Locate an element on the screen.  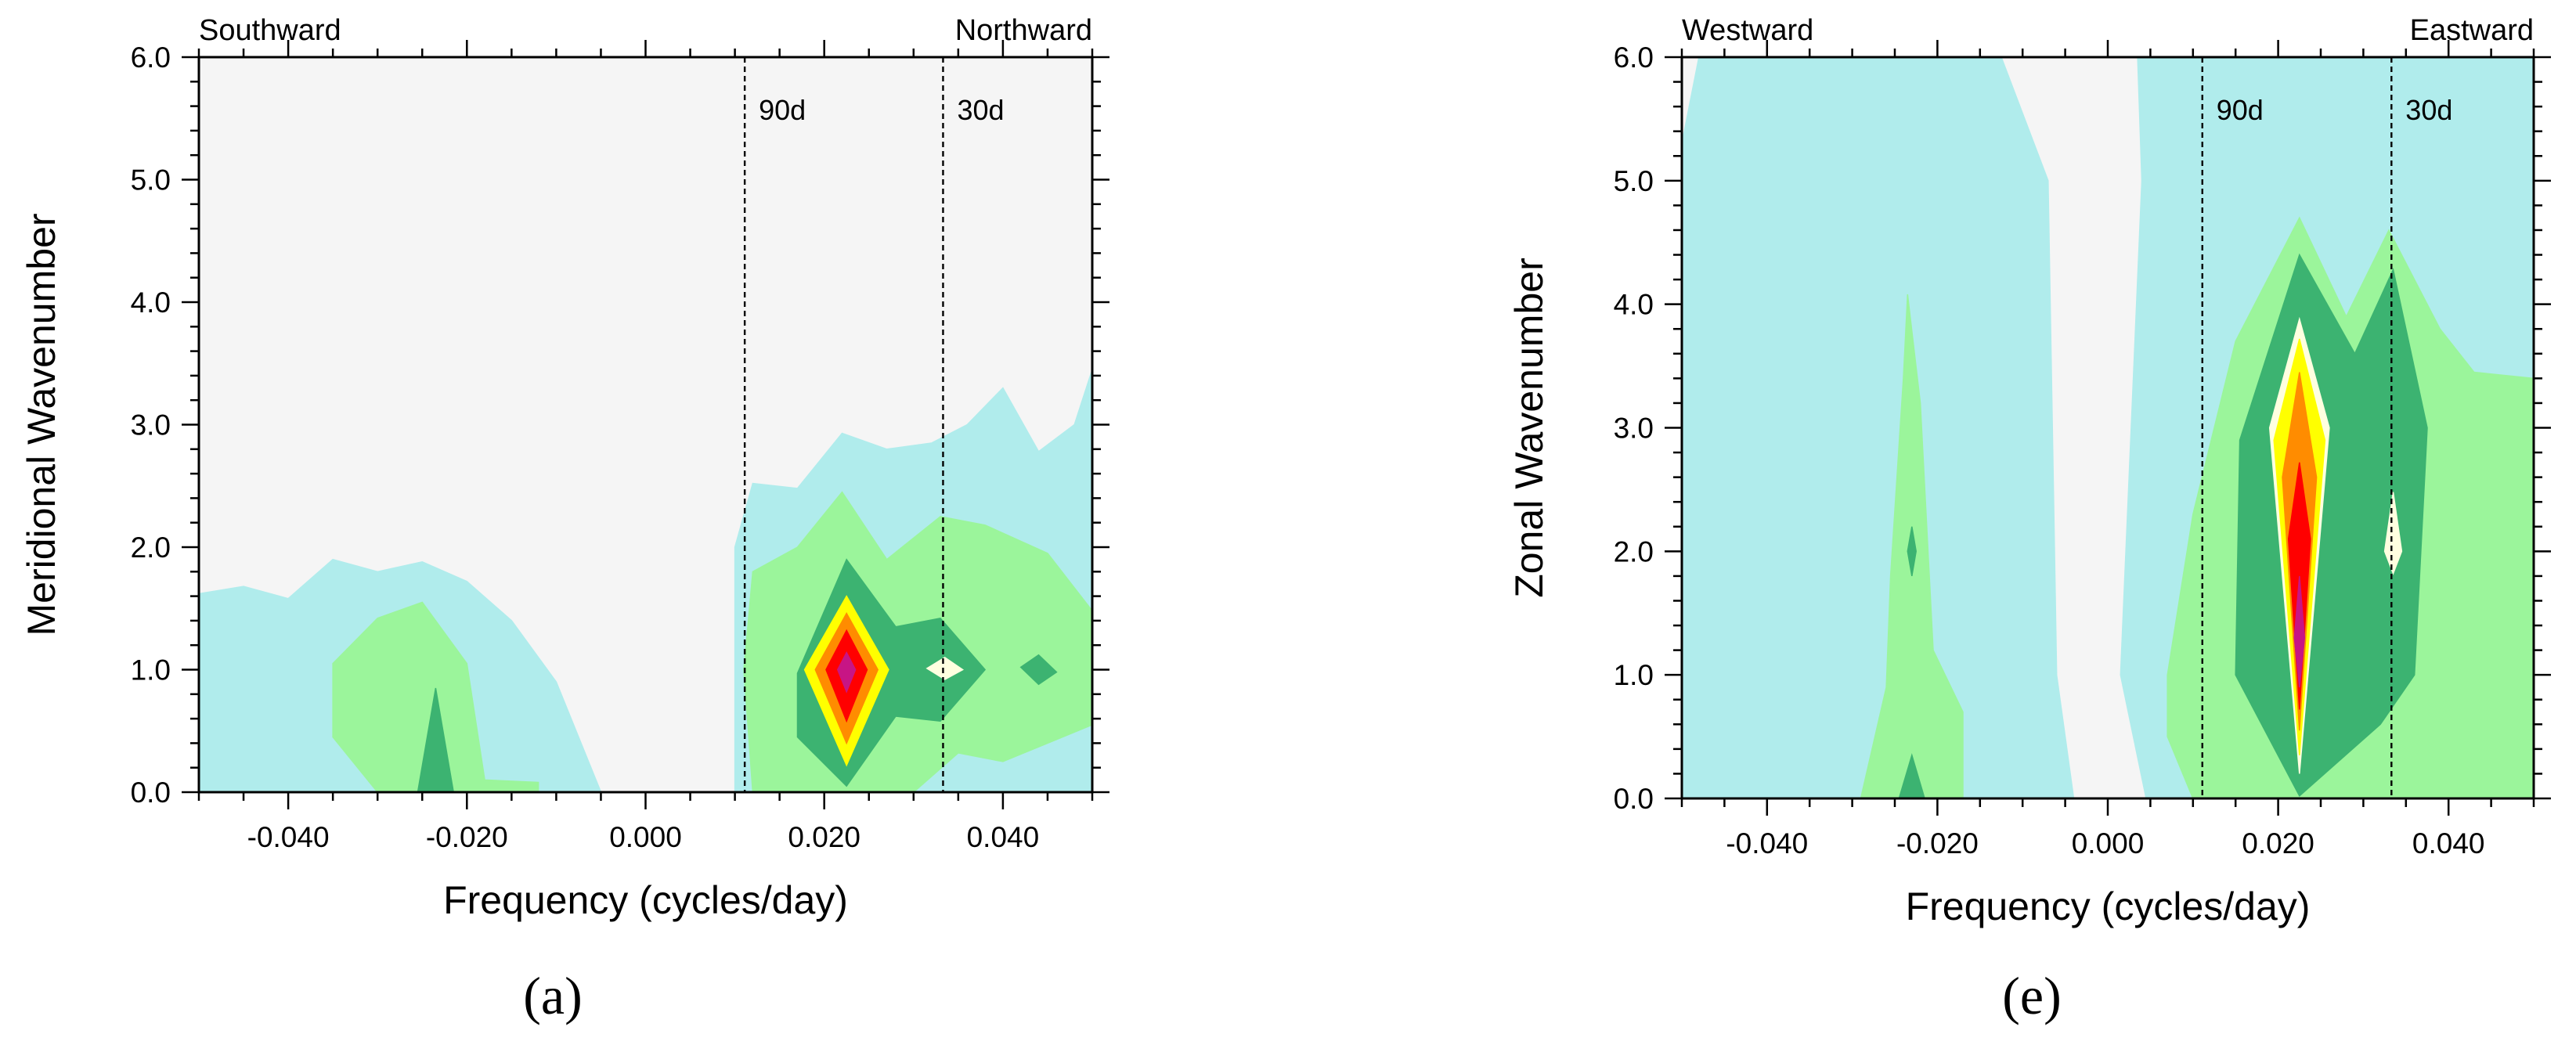
y-axis-label: Meridional Wavenumber is located at coordinates (42, 424).